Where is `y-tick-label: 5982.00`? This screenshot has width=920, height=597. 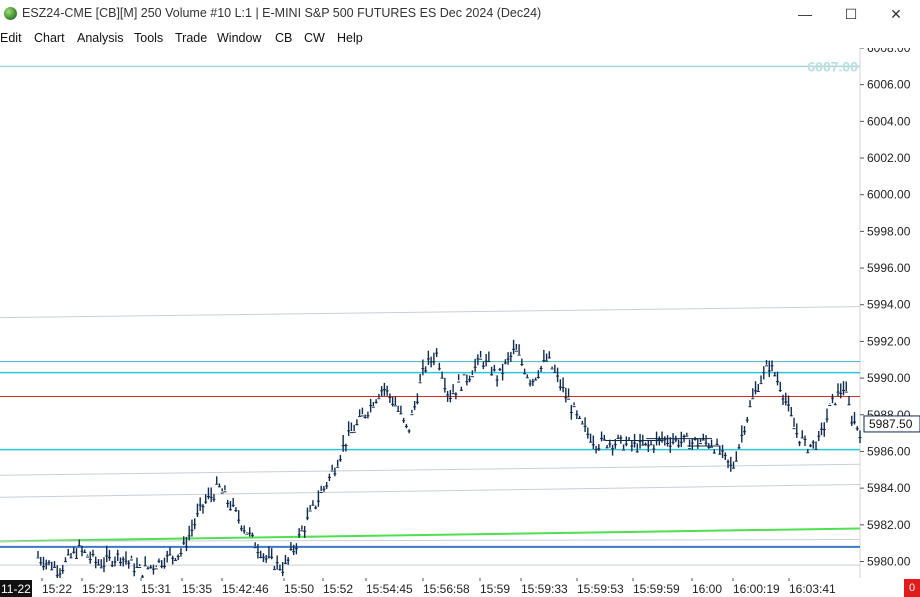 y-tick-label: 5982.00 is located at coordinates (889, 525).